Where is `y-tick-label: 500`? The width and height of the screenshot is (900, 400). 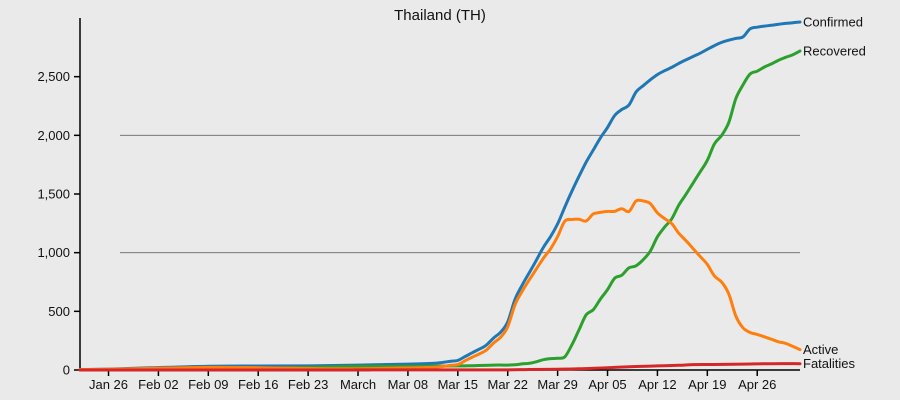 y-tick-label: 500 is located at coordinates (59, 311).